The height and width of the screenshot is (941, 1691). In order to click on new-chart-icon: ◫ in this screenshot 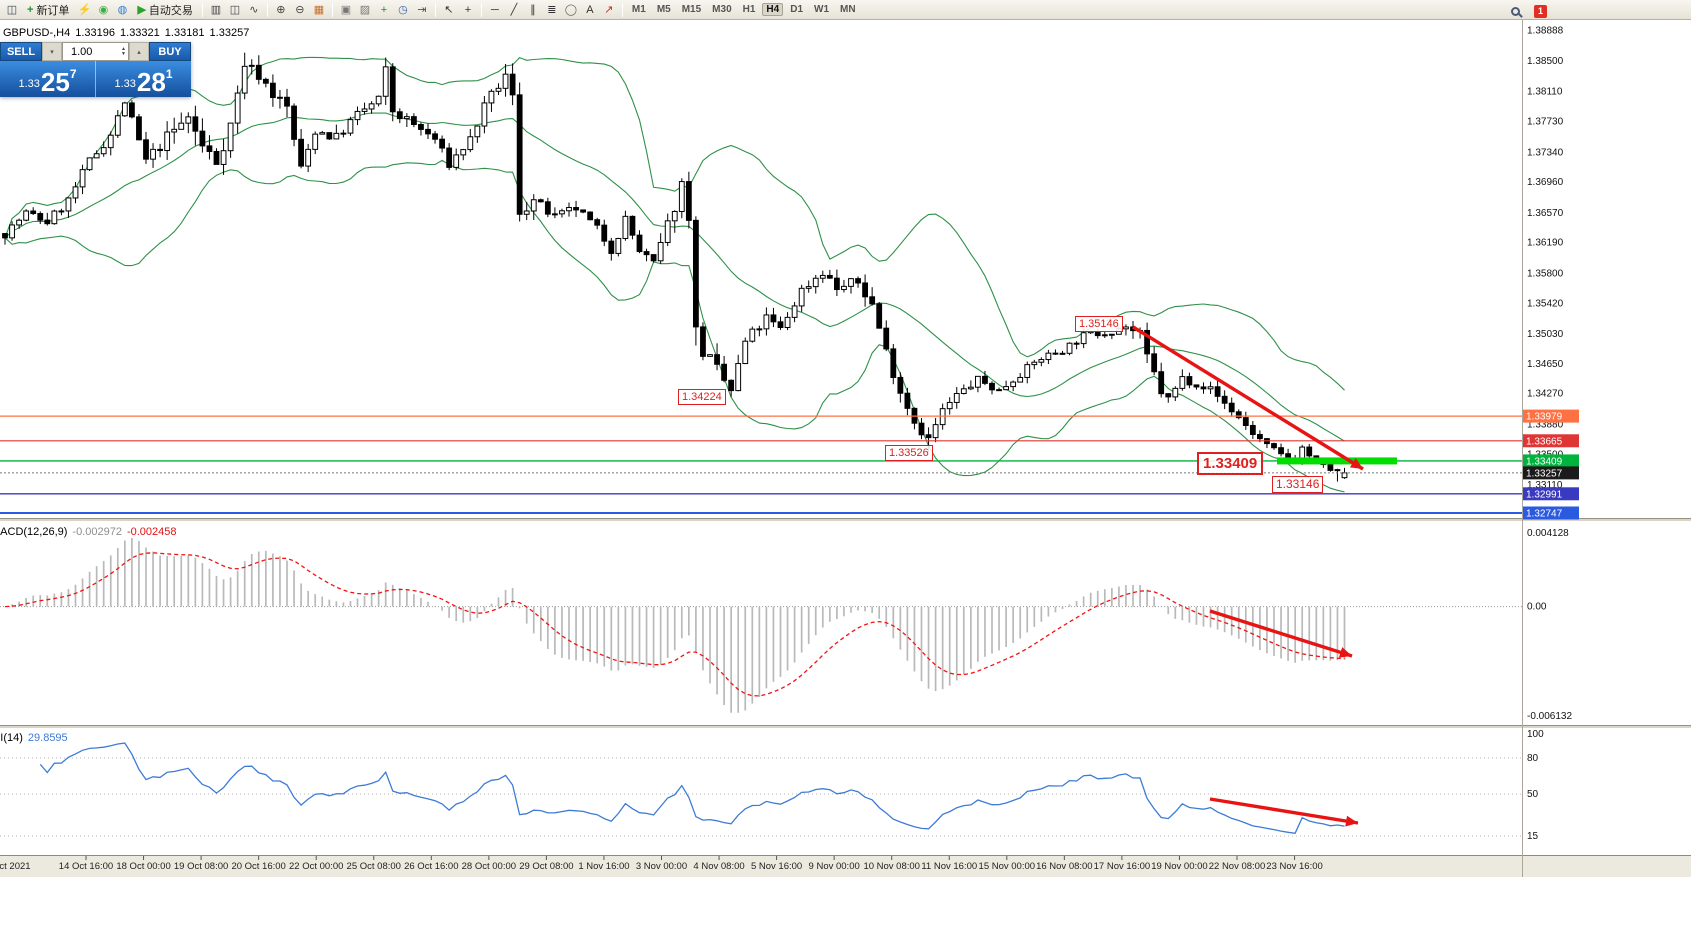, I will do `click(12, 9)`.